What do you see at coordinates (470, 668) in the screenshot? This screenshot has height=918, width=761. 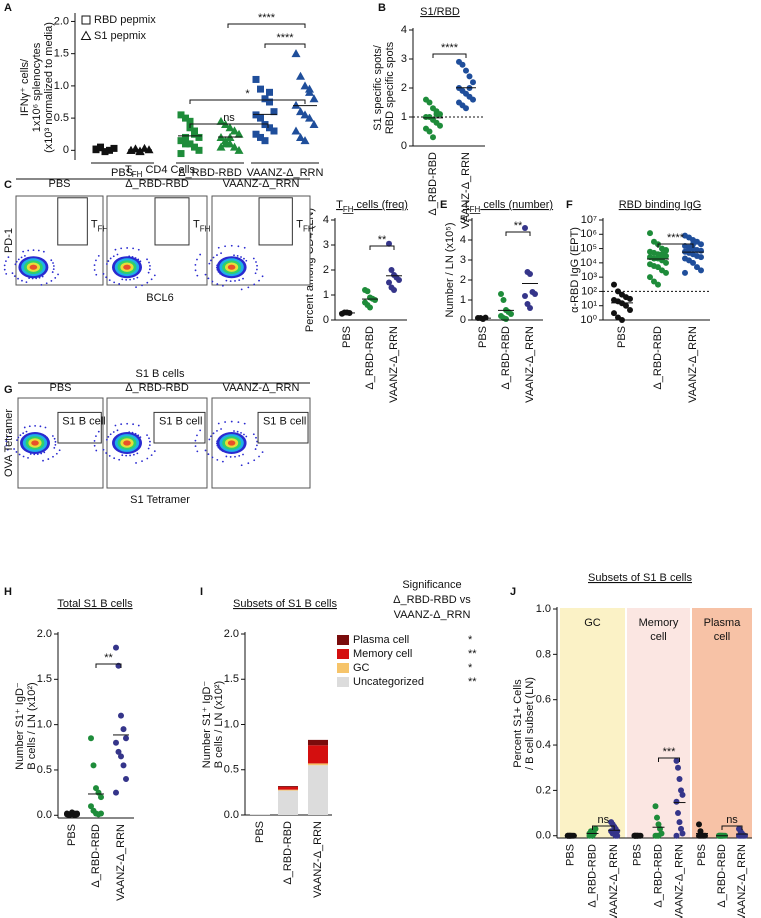 I see `legend-significance: *` at bounding box center [470, 668].